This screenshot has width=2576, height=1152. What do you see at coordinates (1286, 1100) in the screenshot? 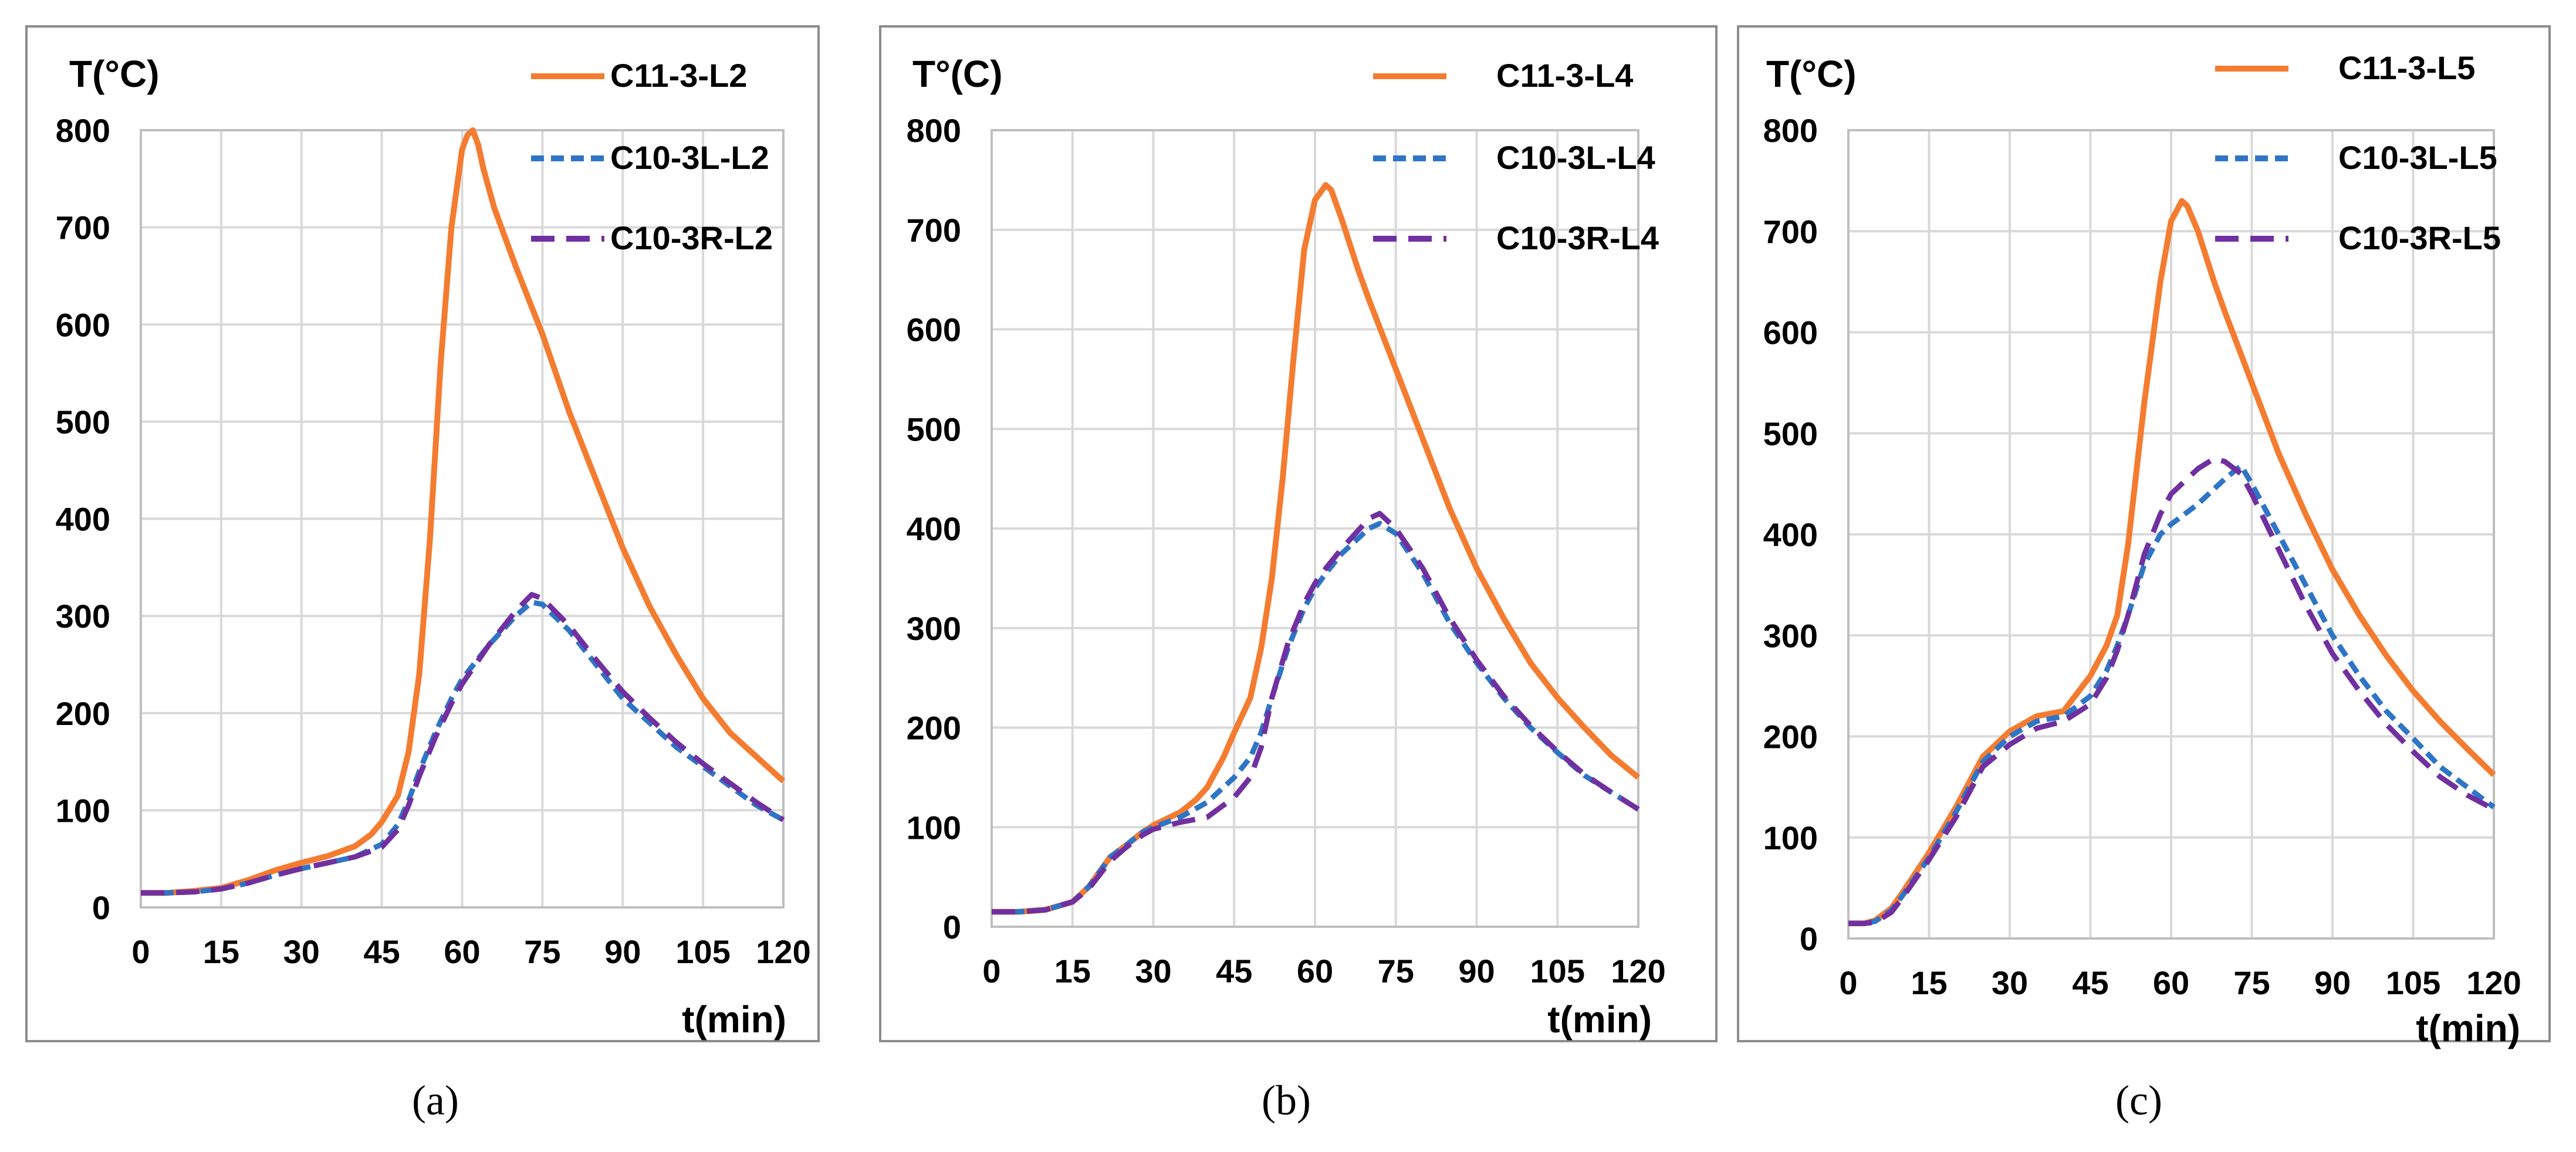
I see `panel-caption: (b)` at bounding box center [1286, 1100].